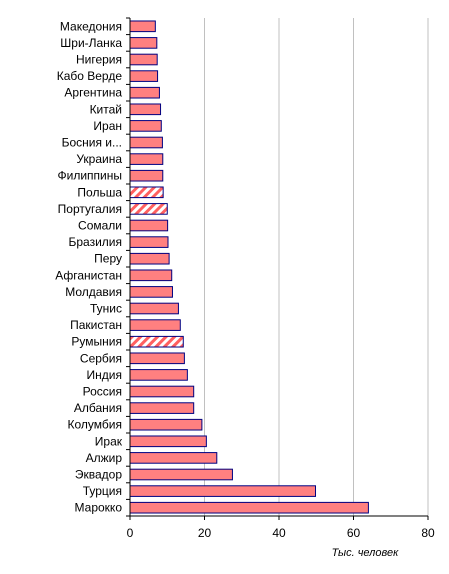 Image resolution: width=449 pixels, height=574 pixels. Describe the element at coordinates (106, 109) in the screenshot. I see `category-label: Китай` at that location.